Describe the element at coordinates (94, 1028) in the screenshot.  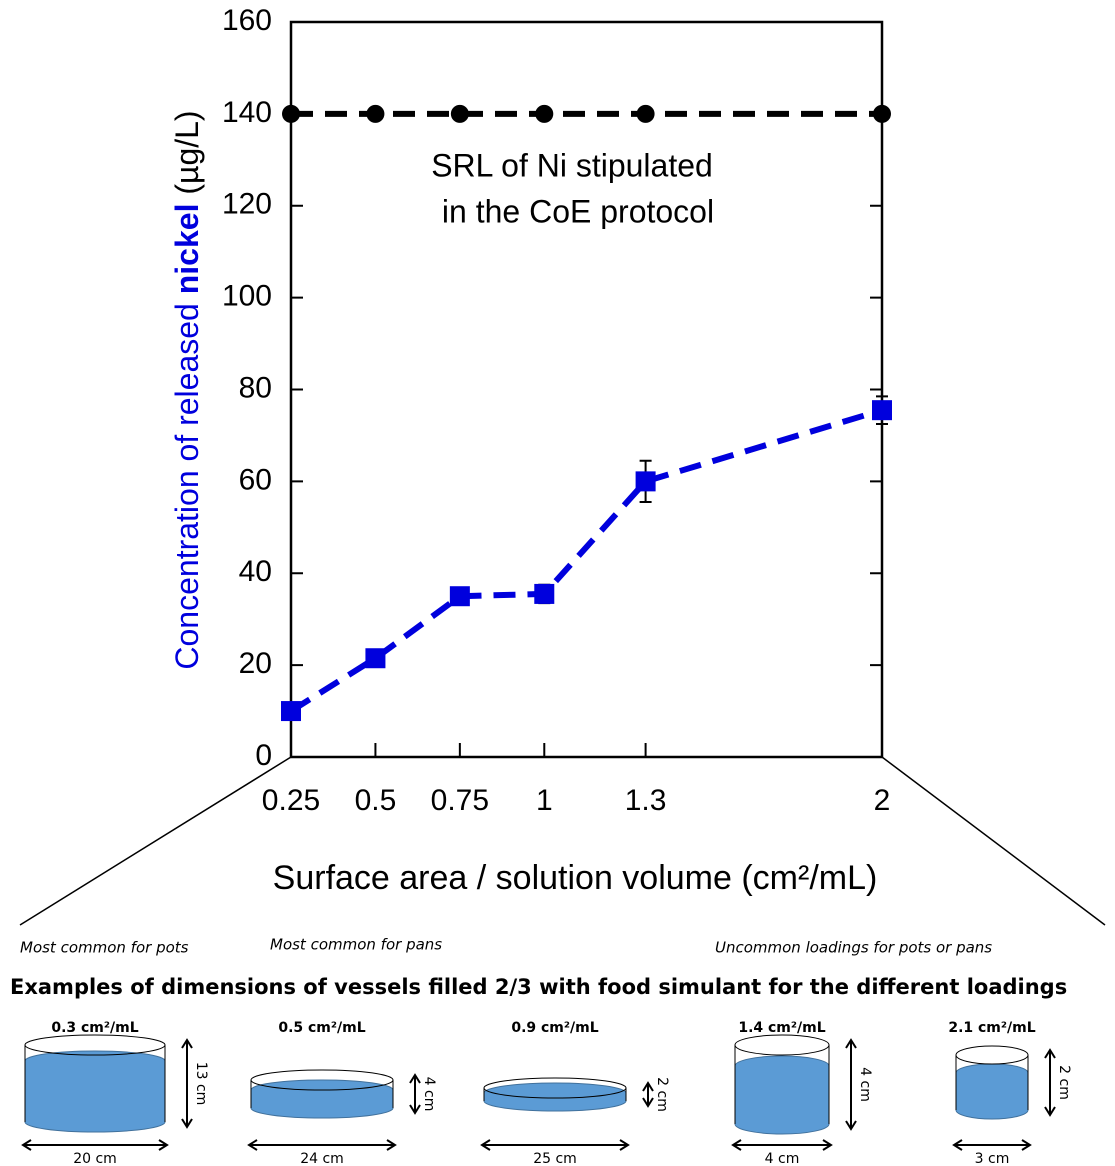
I see `loading-label: 0.3 cm²/mL` at that location.